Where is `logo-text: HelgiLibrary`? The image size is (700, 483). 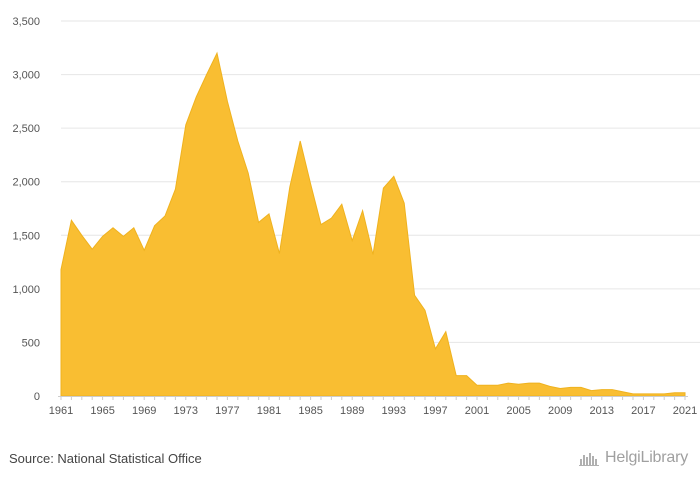 logo-text: HelgiLibrary is located at coordinates (646, 457).